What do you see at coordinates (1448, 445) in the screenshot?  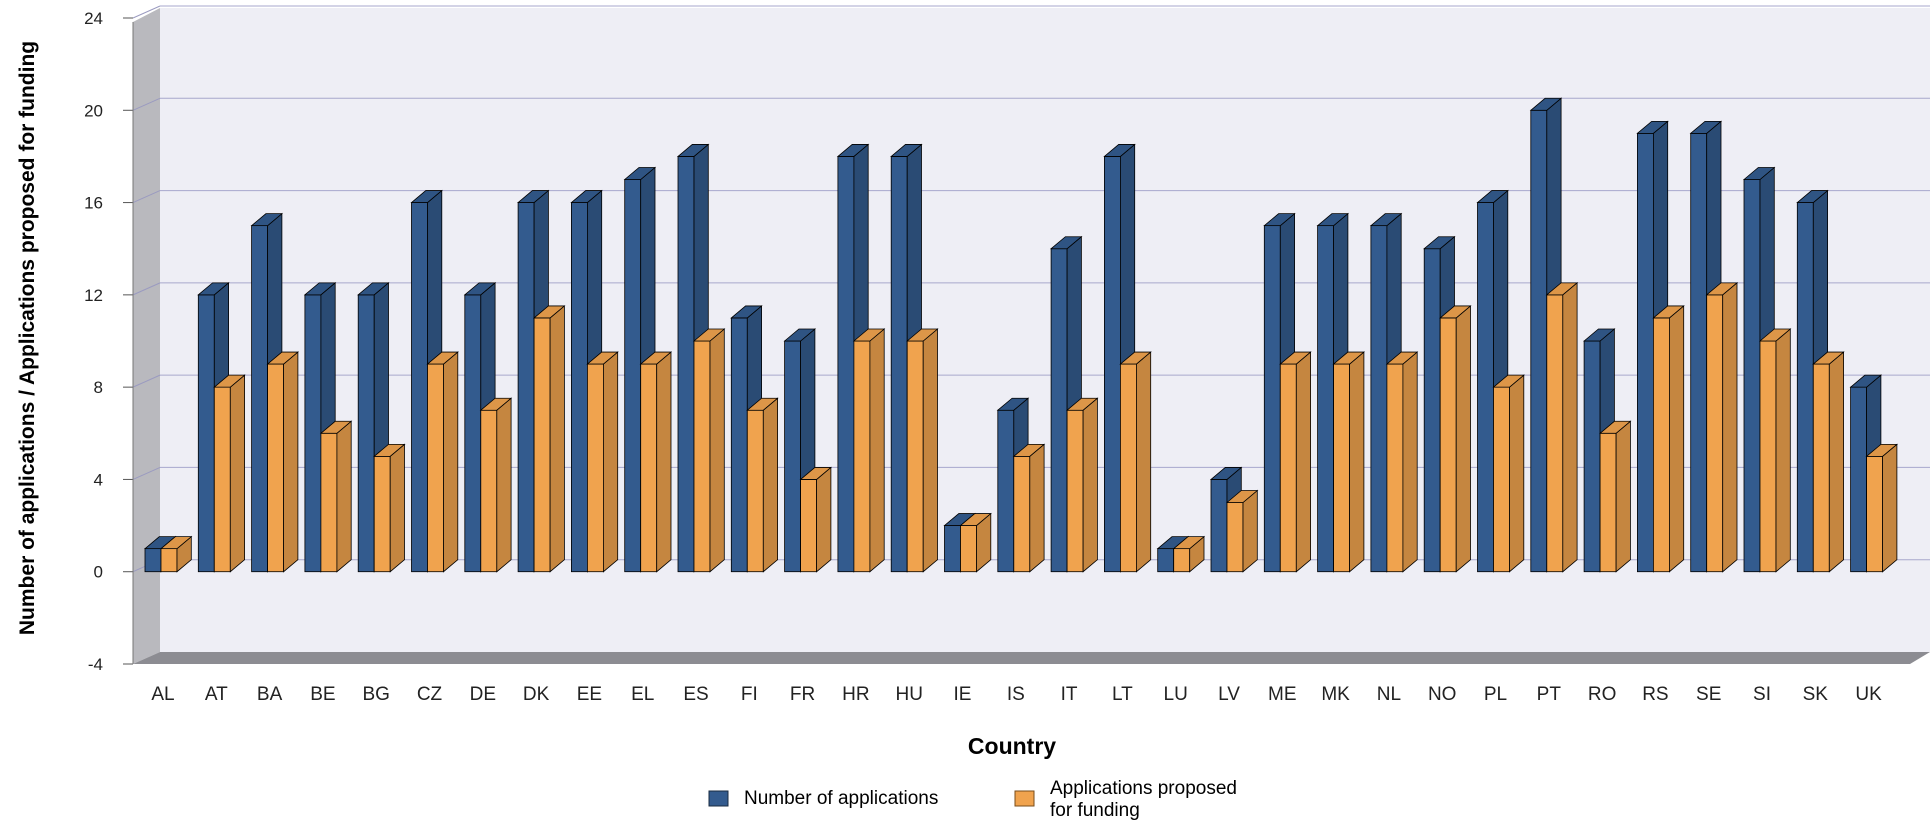 I see `bar-proposed-no-front` at bounding box center [1448, 445].